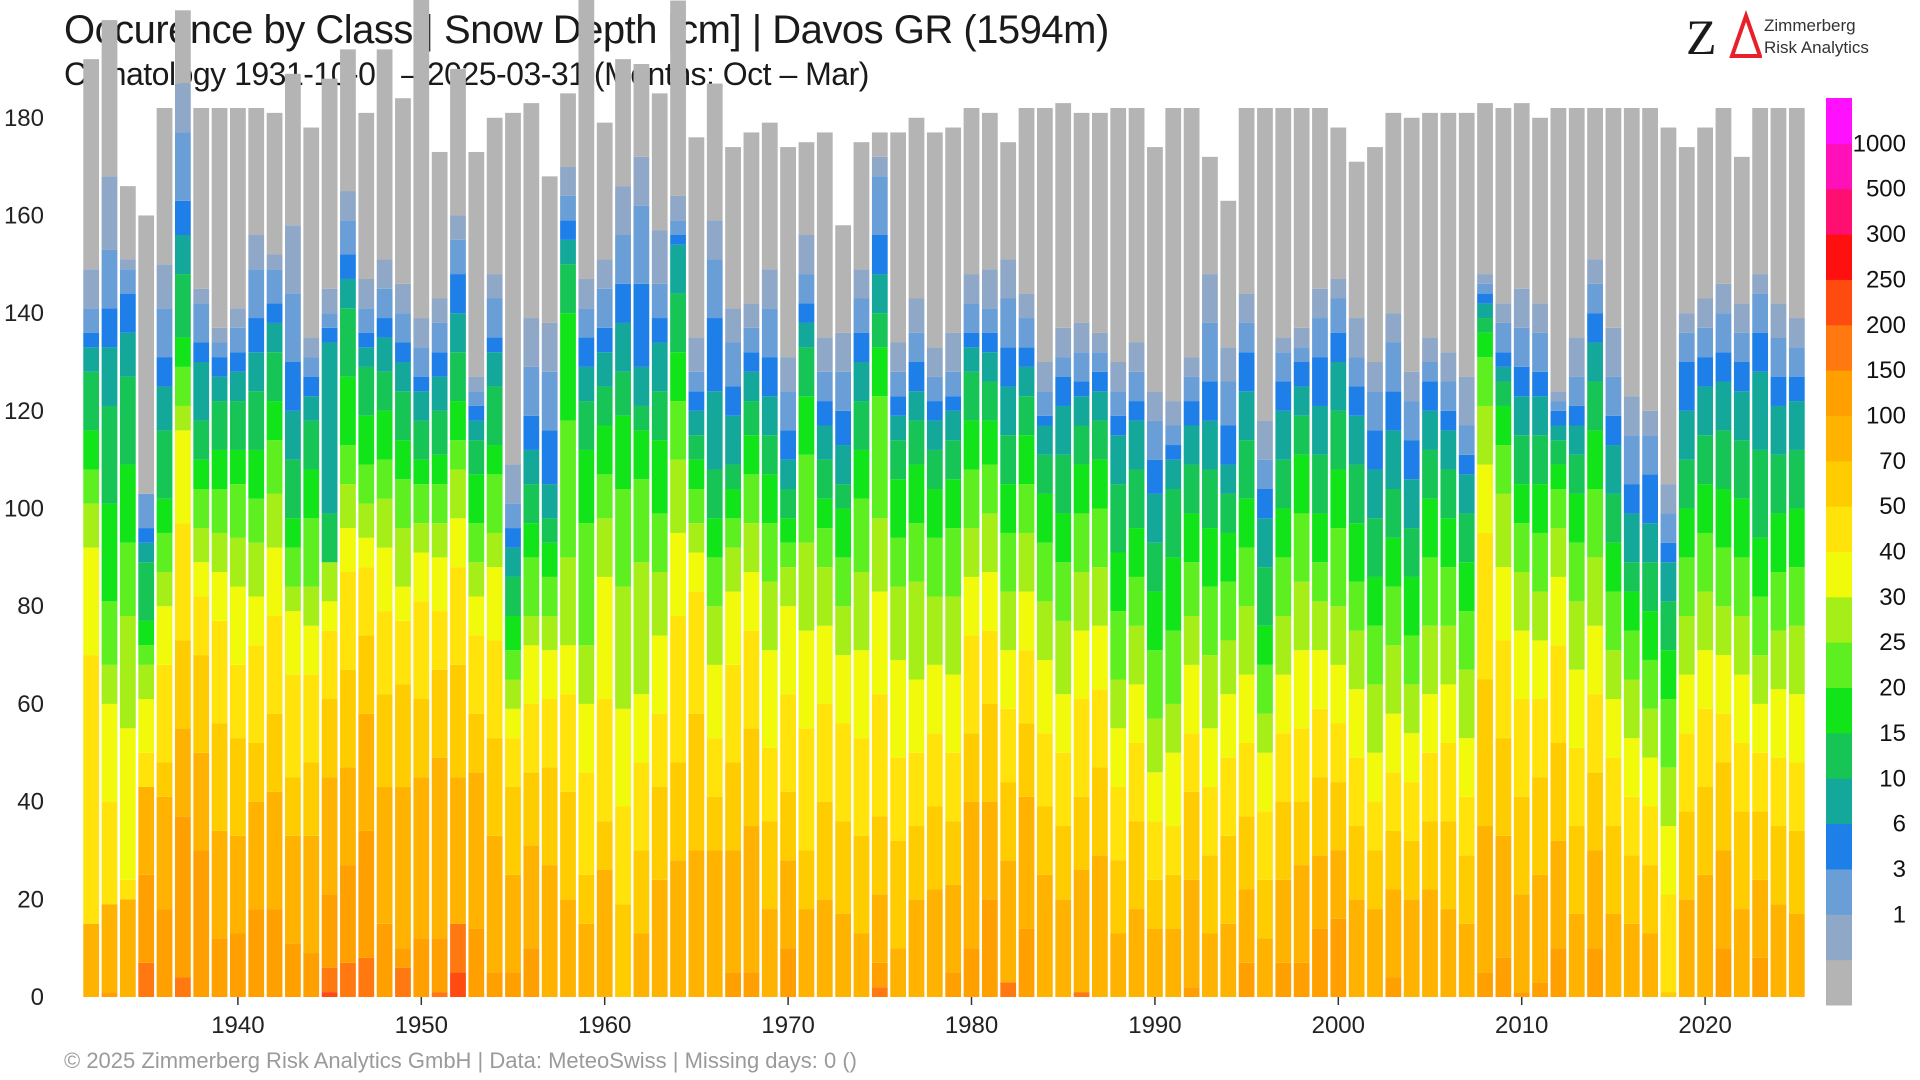  Describe the element at coordinates (1892, 552) in the screenshot. I see `colorbar-label: 40` at that location.